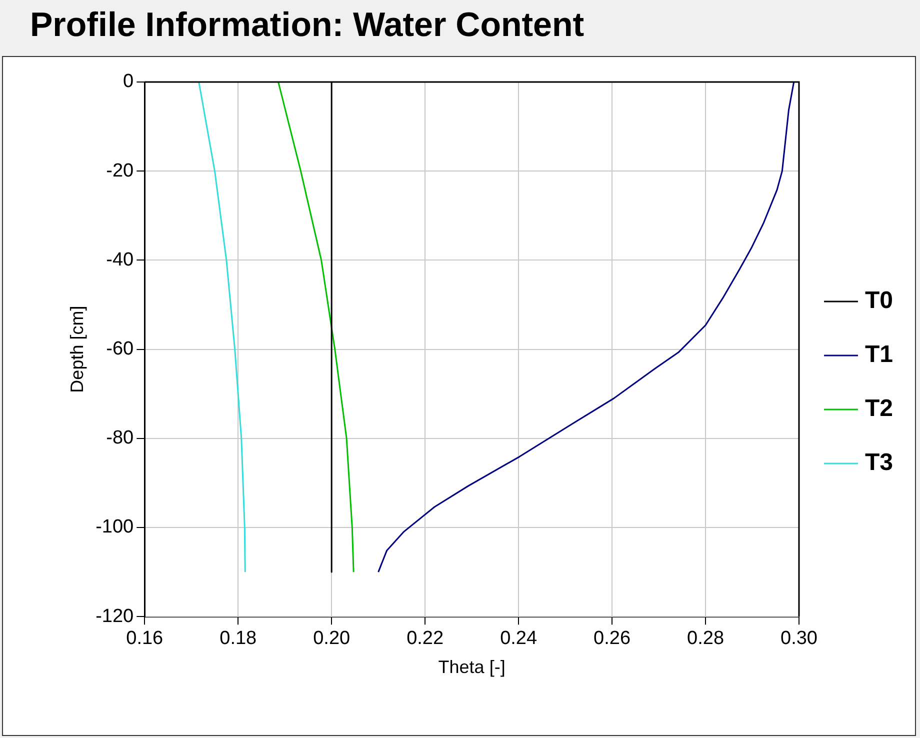 Image resolution: width=920 pixels, height=738 pixels. What do you see at coordinates (472, 667) in the screenshot?
I see `x-axis-title: Theta [-]` at bounding box center [472, 667].